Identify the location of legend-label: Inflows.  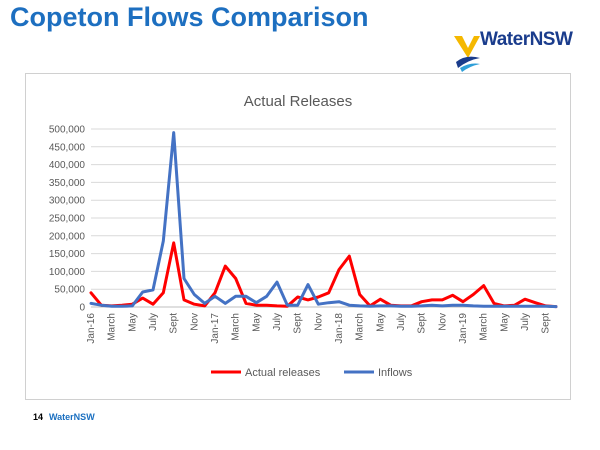
(395, 373).